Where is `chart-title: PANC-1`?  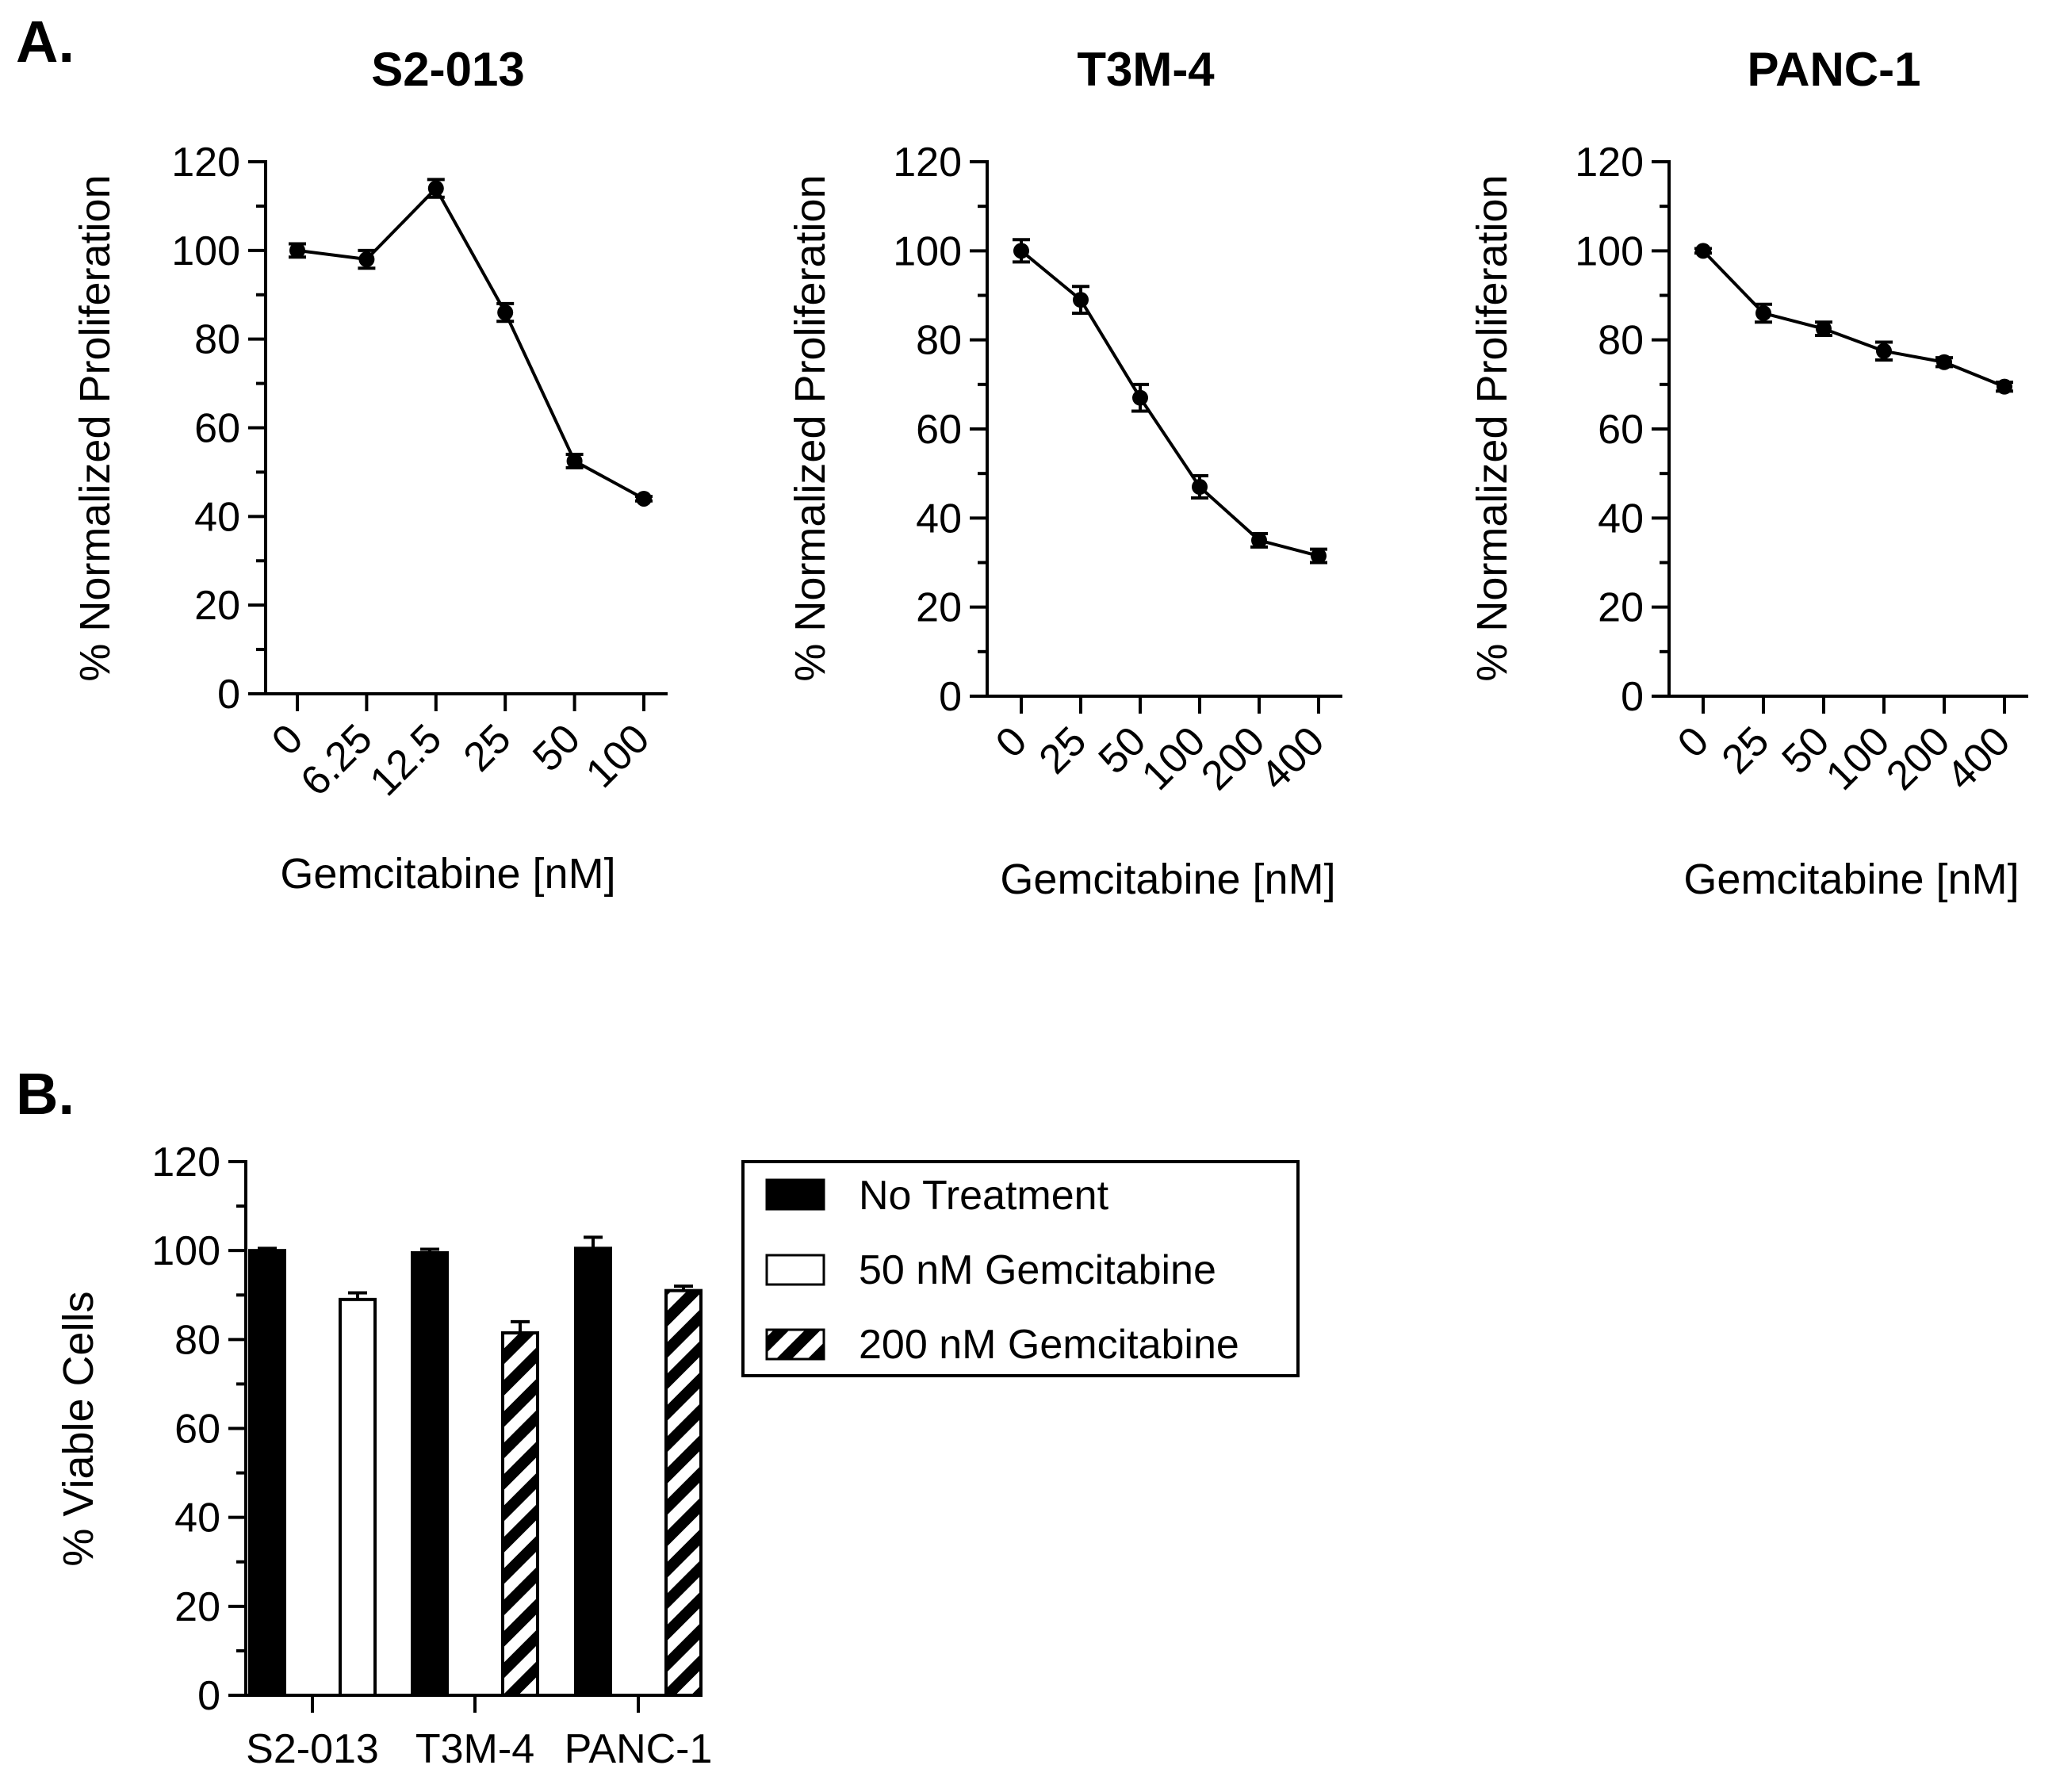
chart-title: PANC-1 is located at coordinates (1834, 69).